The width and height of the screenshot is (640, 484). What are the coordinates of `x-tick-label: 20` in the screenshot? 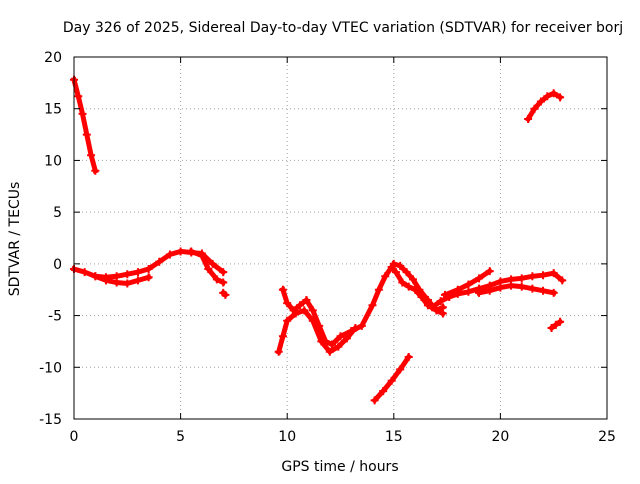 It's located at (500, 437).